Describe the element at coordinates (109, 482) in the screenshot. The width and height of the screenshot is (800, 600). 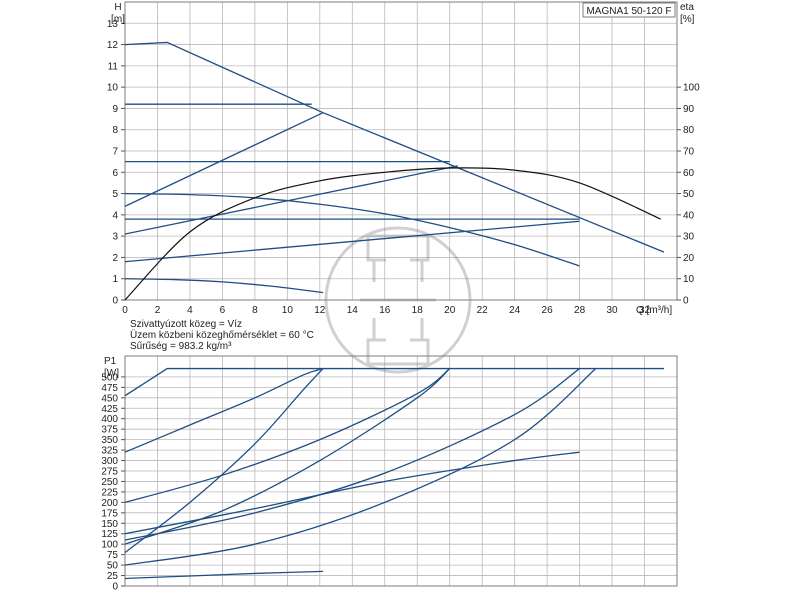
I see `p1-tick-label: 250` at that location.